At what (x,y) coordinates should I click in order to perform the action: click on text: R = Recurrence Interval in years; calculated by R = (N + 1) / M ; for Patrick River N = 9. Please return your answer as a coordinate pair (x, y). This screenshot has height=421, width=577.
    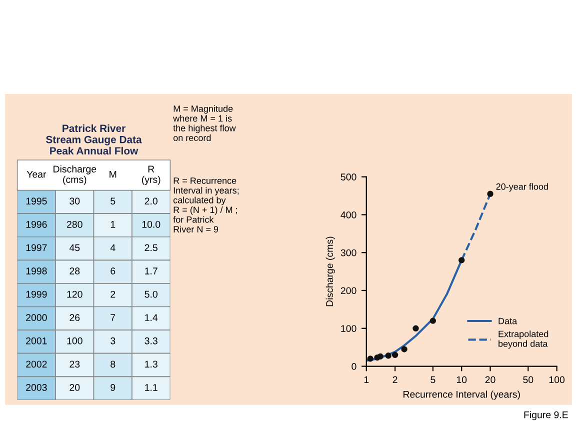
    Looking at the image, I should click on (206, 205).